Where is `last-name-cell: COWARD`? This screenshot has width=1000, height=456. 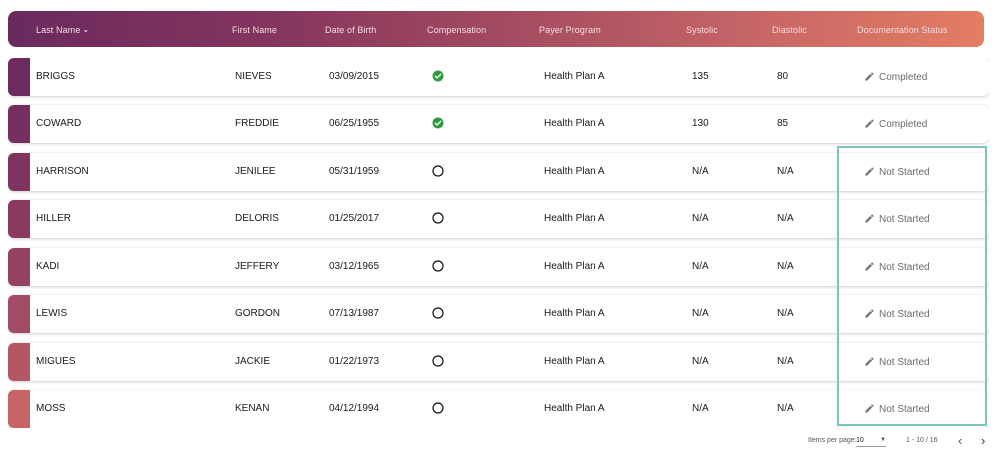
last-name-cell: COWARD is located at coordinates (59, 123).